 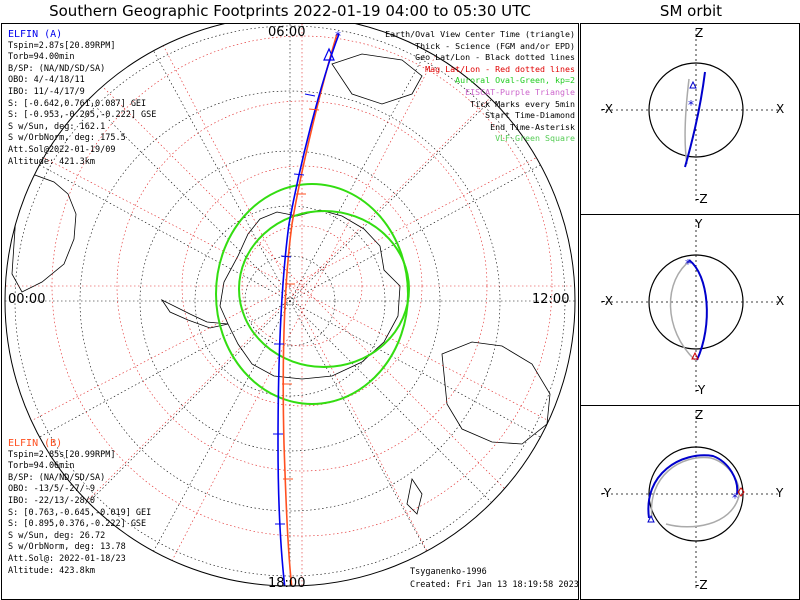 I want to click on view-center-triangle, so click(x=329, y=54).